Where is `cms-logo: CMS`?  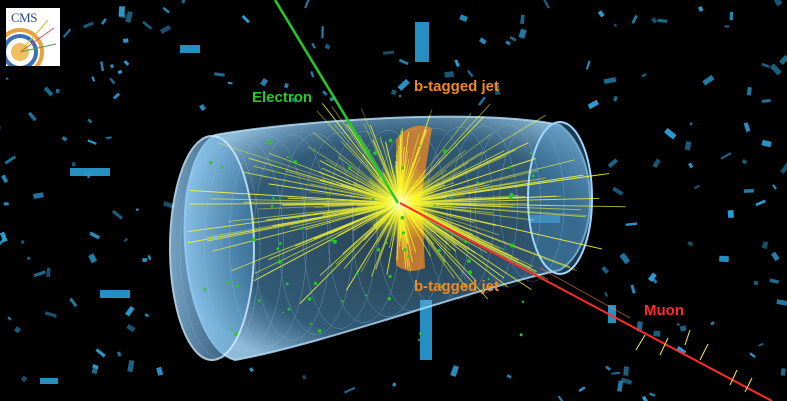
cms-logo: CMS is located at coordinates (33, 37).